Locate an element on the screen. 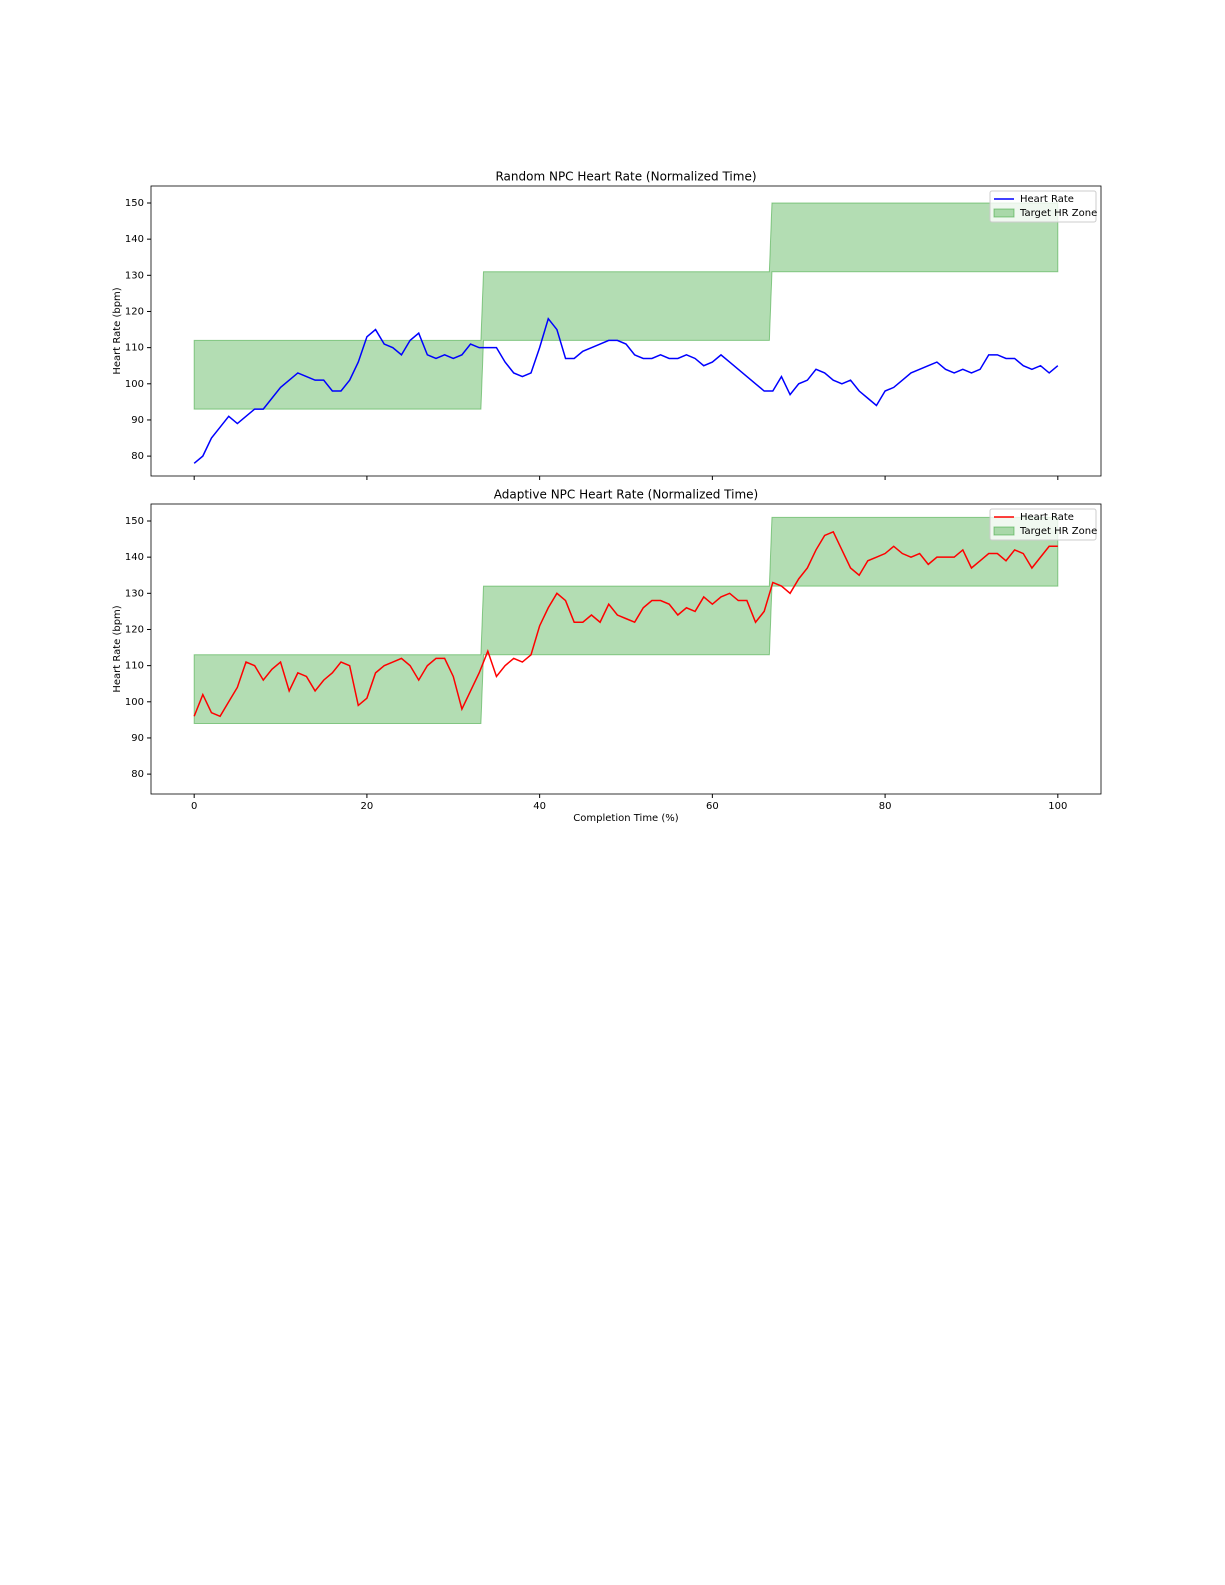 This screenshot has height=1585, width=1225. x-tick-label: 40 is located at coordinates (539, 806).